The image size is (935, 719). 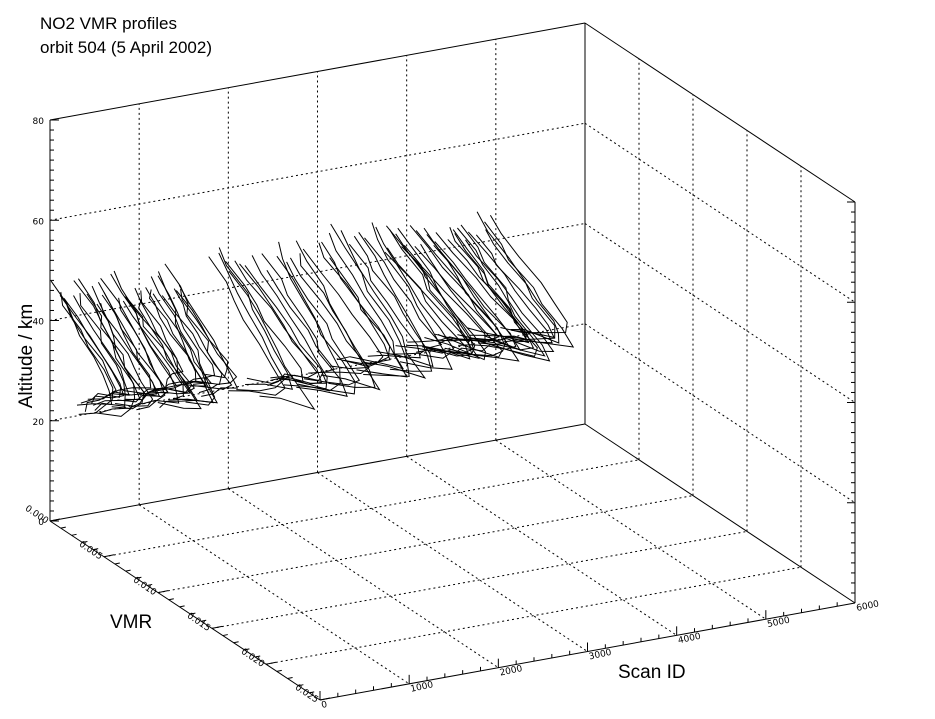 I want to click on y-axis-label: VMR, so click(x=131, y=622).